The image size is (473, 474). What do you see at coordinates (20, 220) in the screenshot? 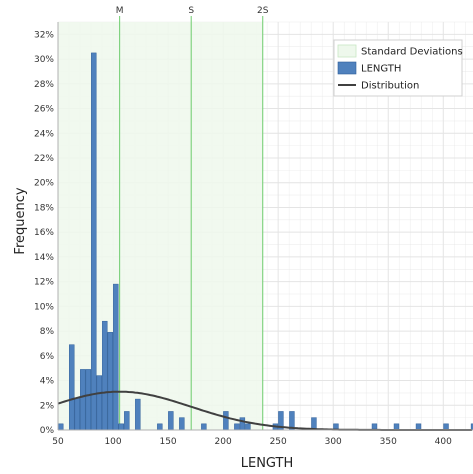
I see `y-axis-title: Frequency` at bounding box center [20, 220].